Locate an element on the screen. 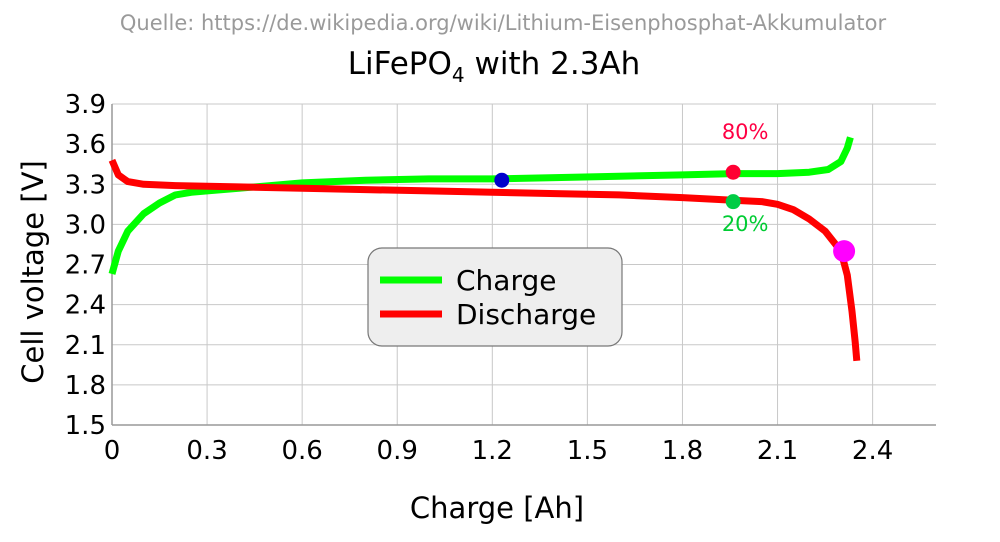 Image resolution: width=1000 pixels, height=542 pixels. y-tick-label: 2.4 is located at coordinates (85, 306).